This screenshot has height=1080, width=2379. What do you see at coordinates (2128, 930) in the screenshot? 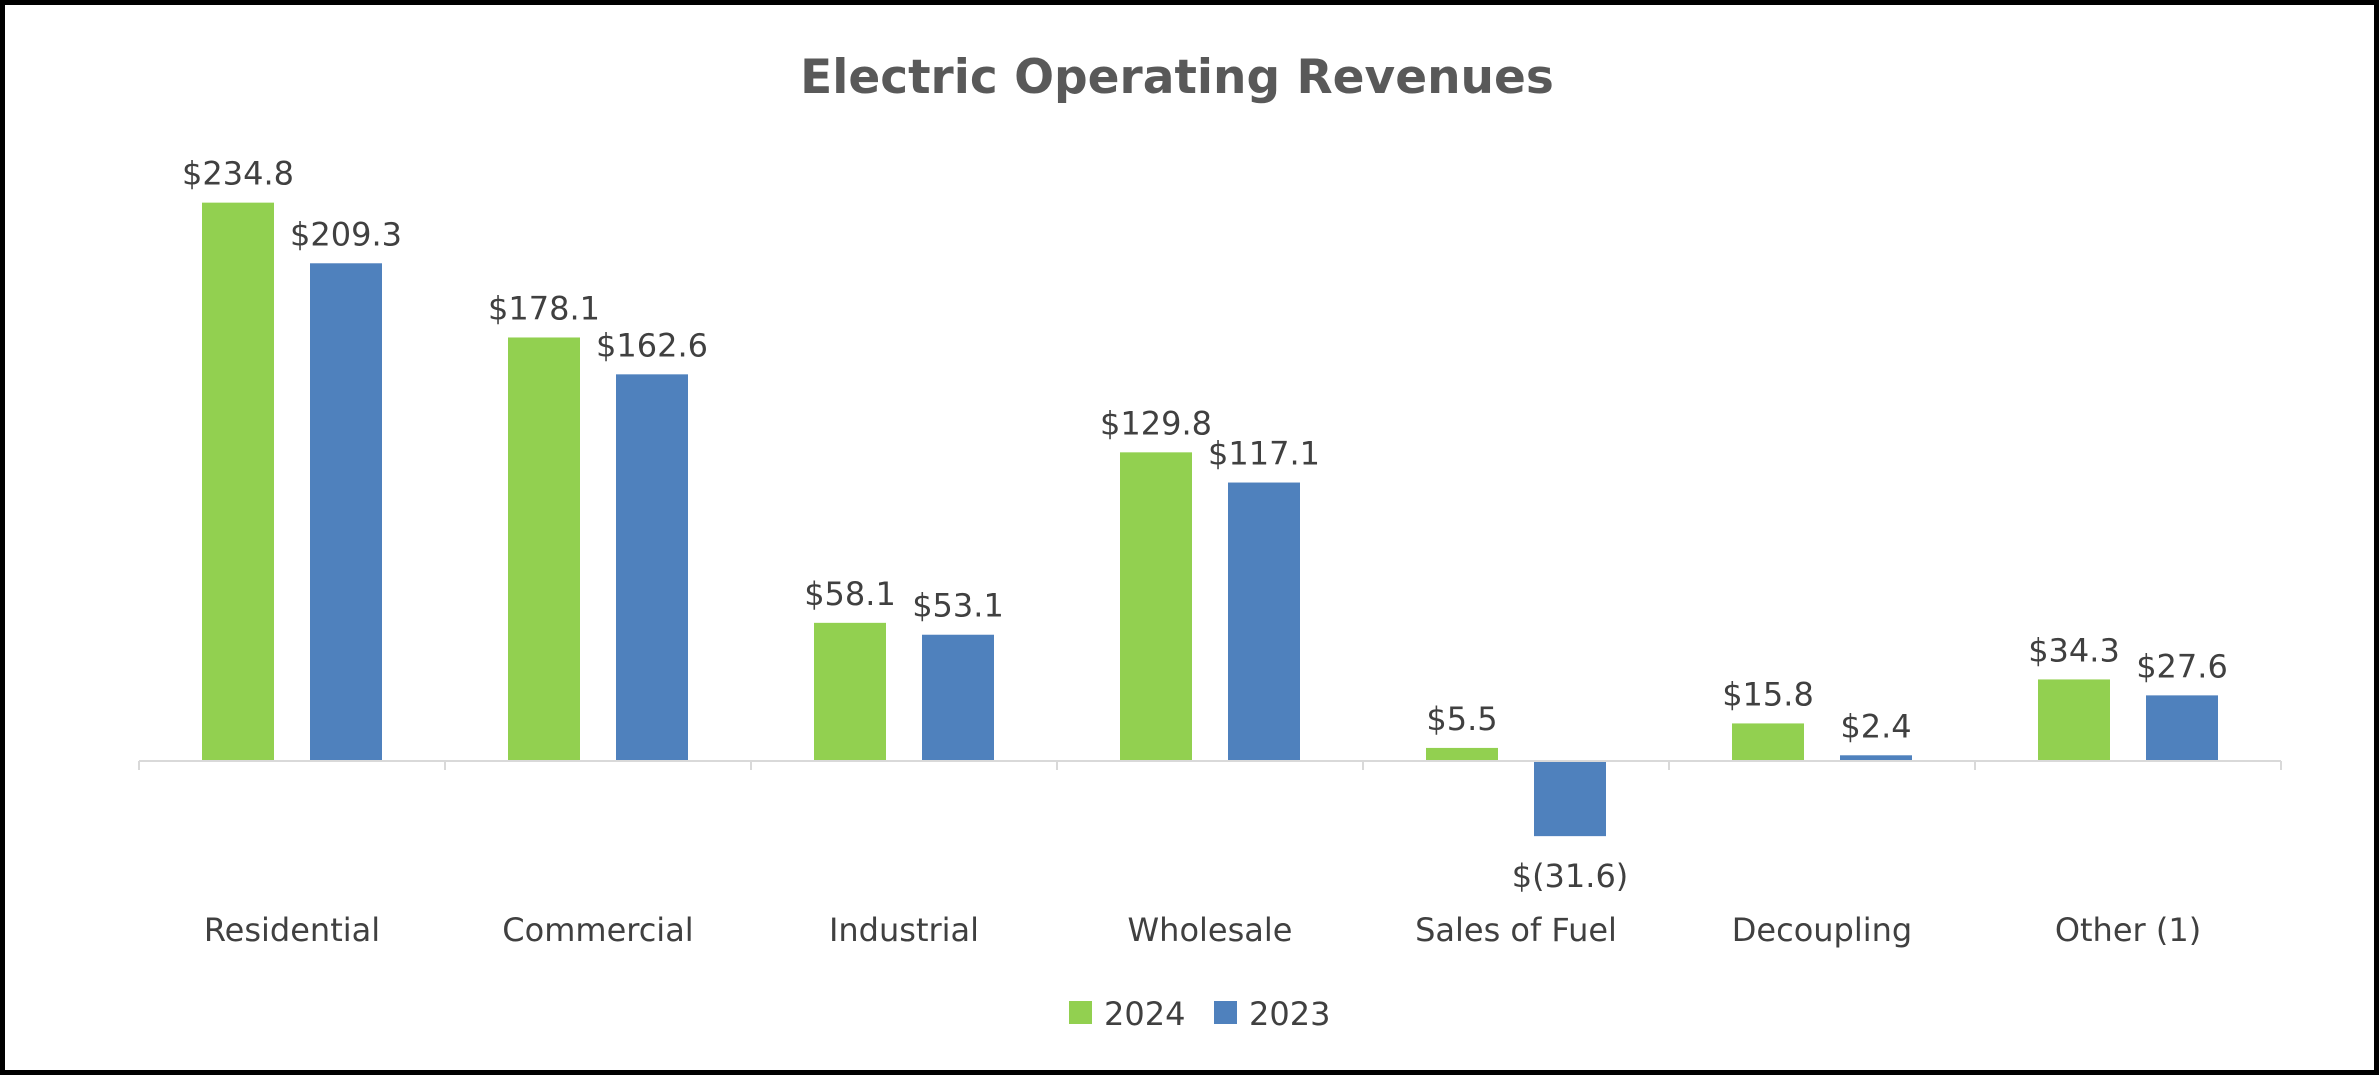
I see `category-label: Other (1)` at bounding box center [2128, 930].